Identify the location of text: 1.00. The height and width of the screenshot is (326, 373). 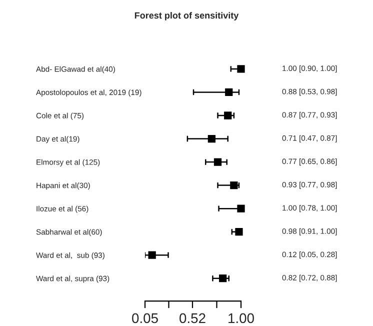
(241, 318).